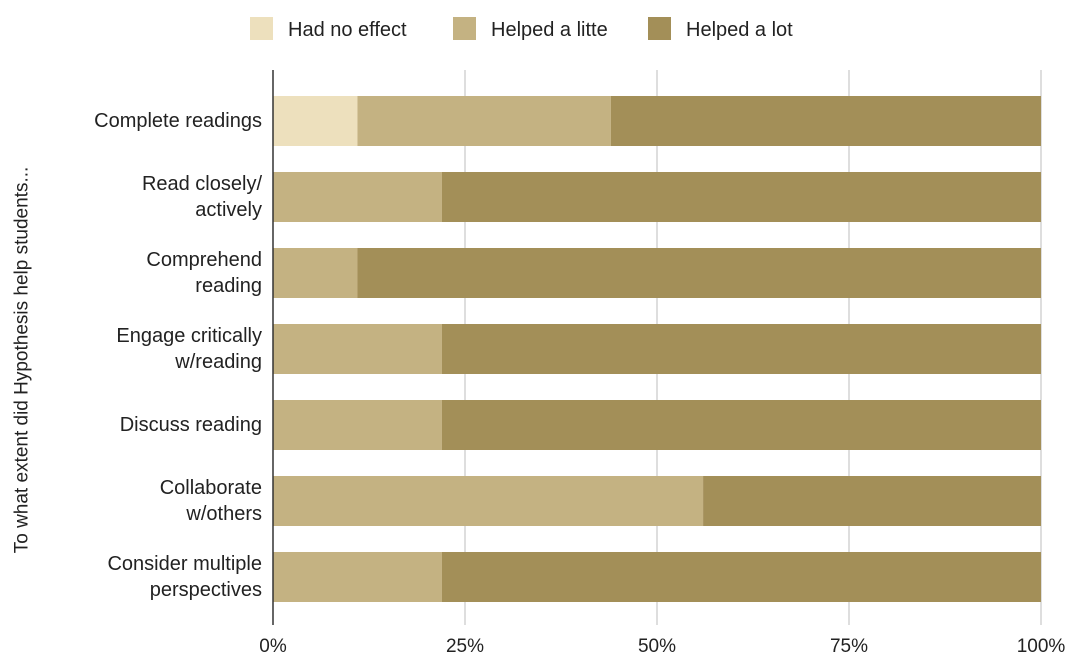  What do you see at coordinates (189, 349) in the screenshot?
I see `category-label: Engage critically w/reading` at bounding box center [189, 349].